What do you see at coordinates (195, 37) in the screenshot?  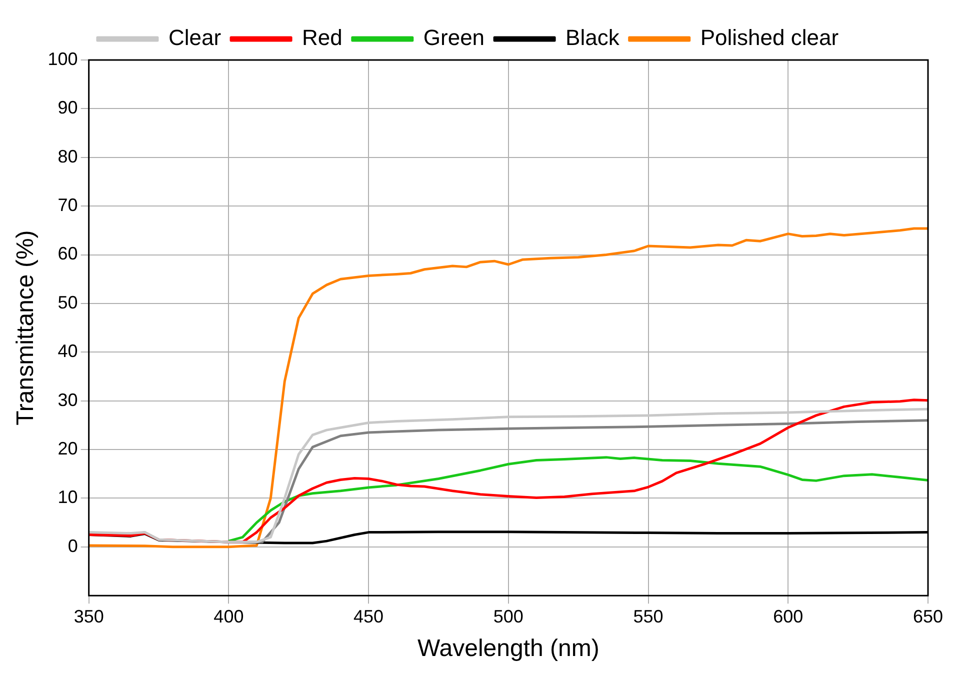 I see `legend-label: Clear` at bounding box center [195, 37].